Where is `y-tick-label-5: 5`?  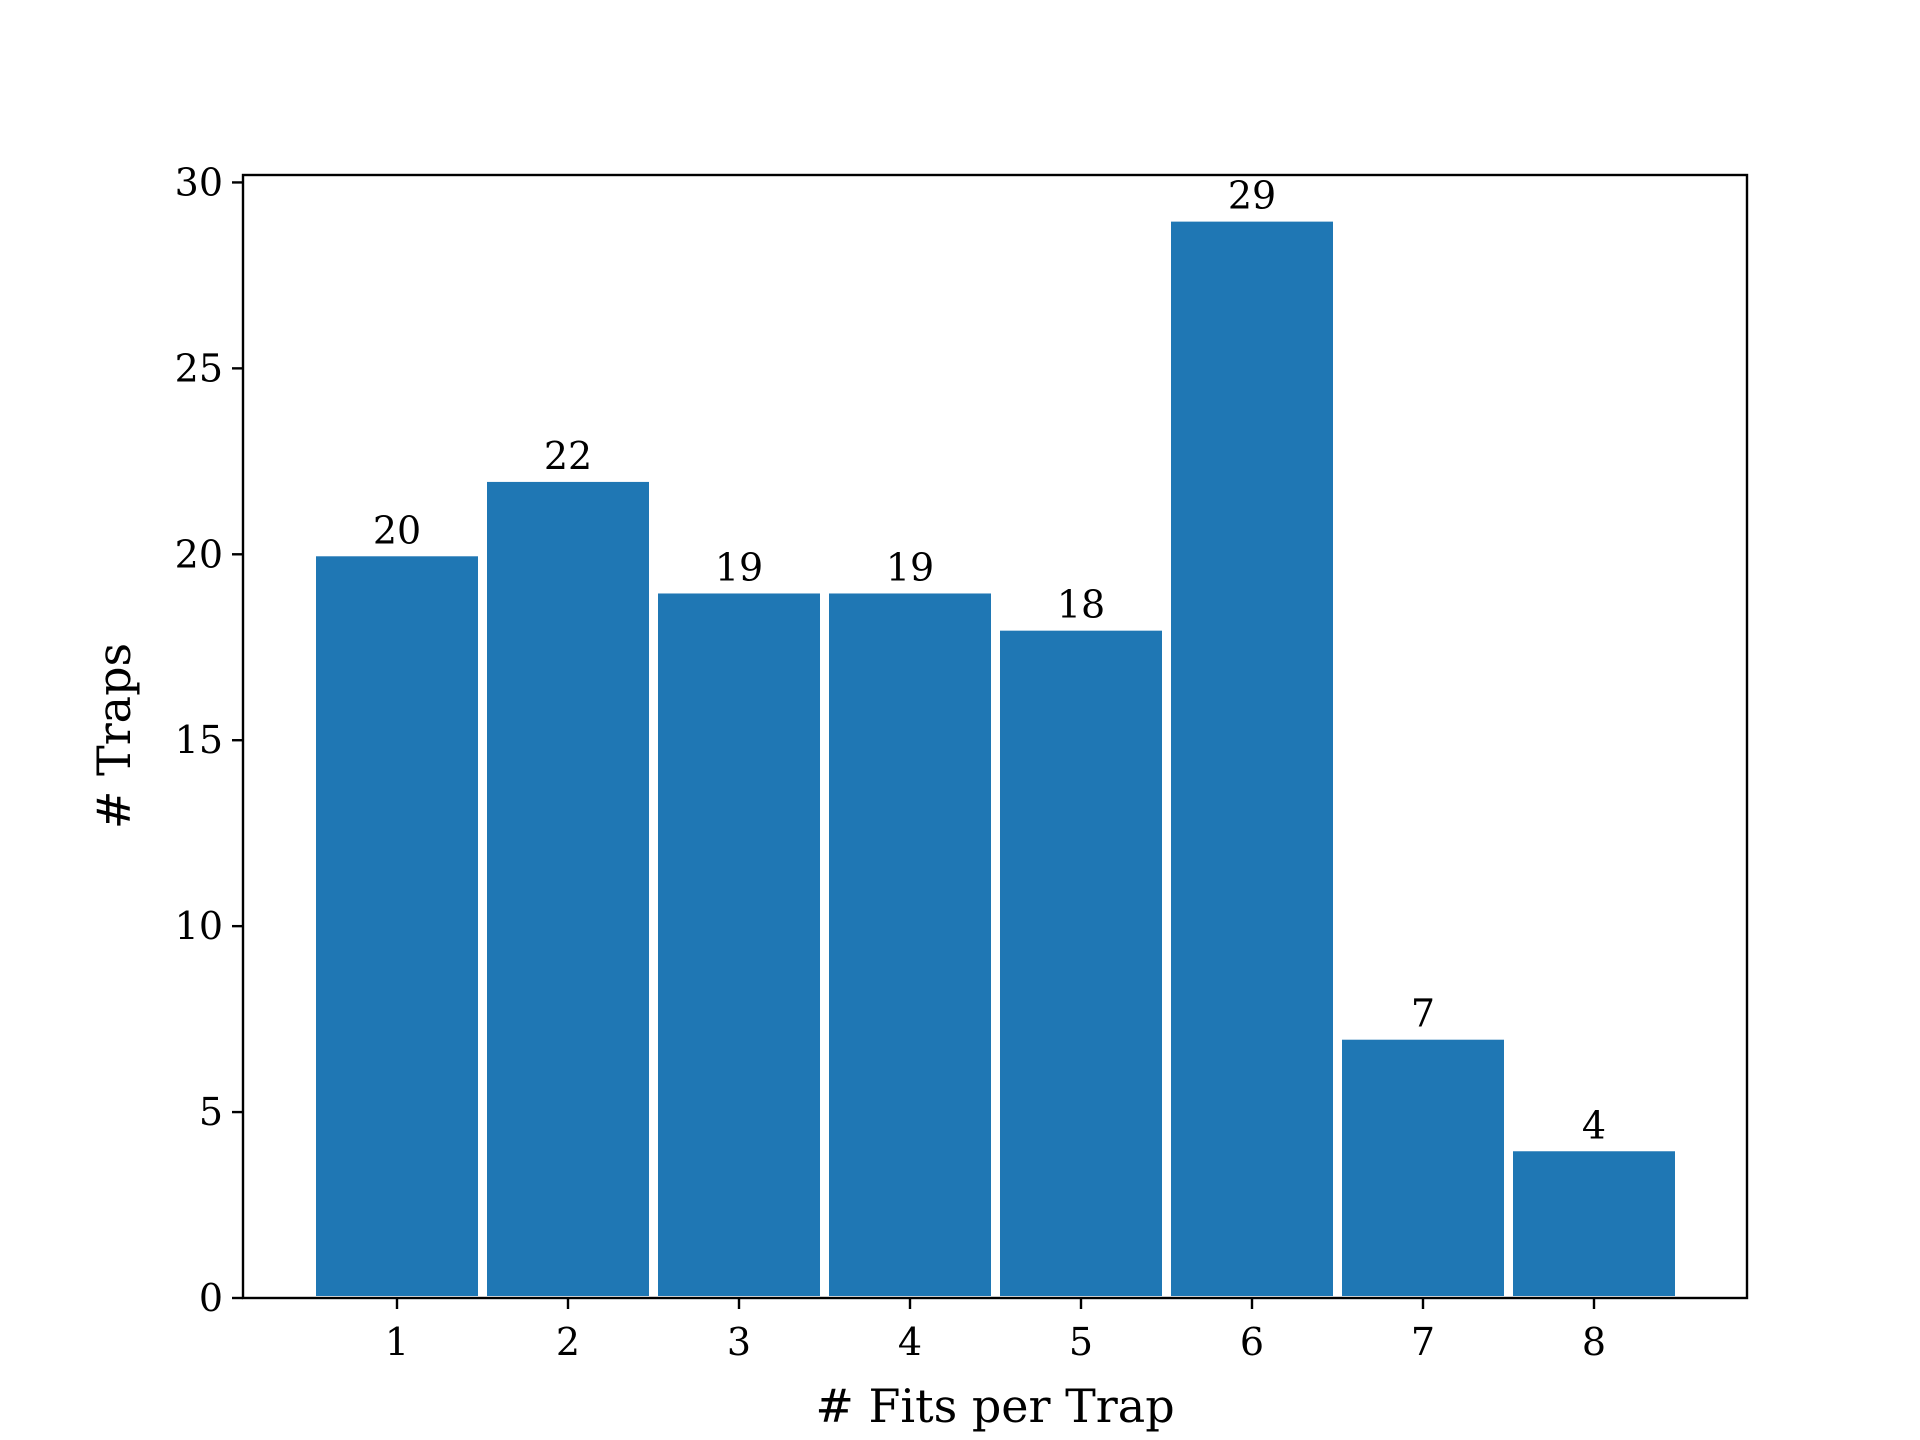 y-tick-label-5: 5 is located at coordinates (211, 1112).